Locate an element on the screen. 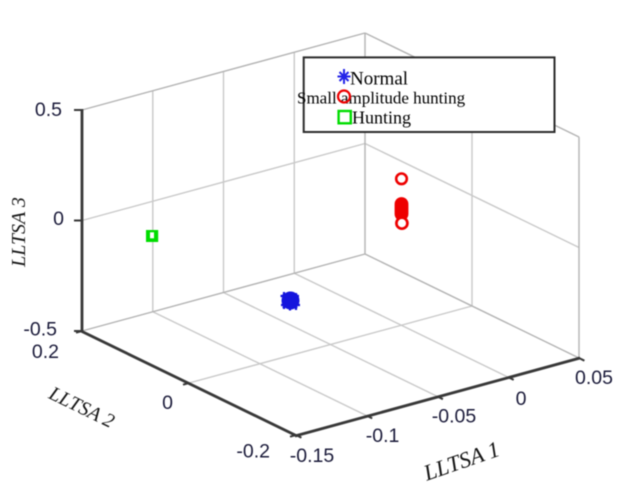 The height and width of the screenshot is (492, 642). svg-text: 0.5 is located at coordinates (48, 110).